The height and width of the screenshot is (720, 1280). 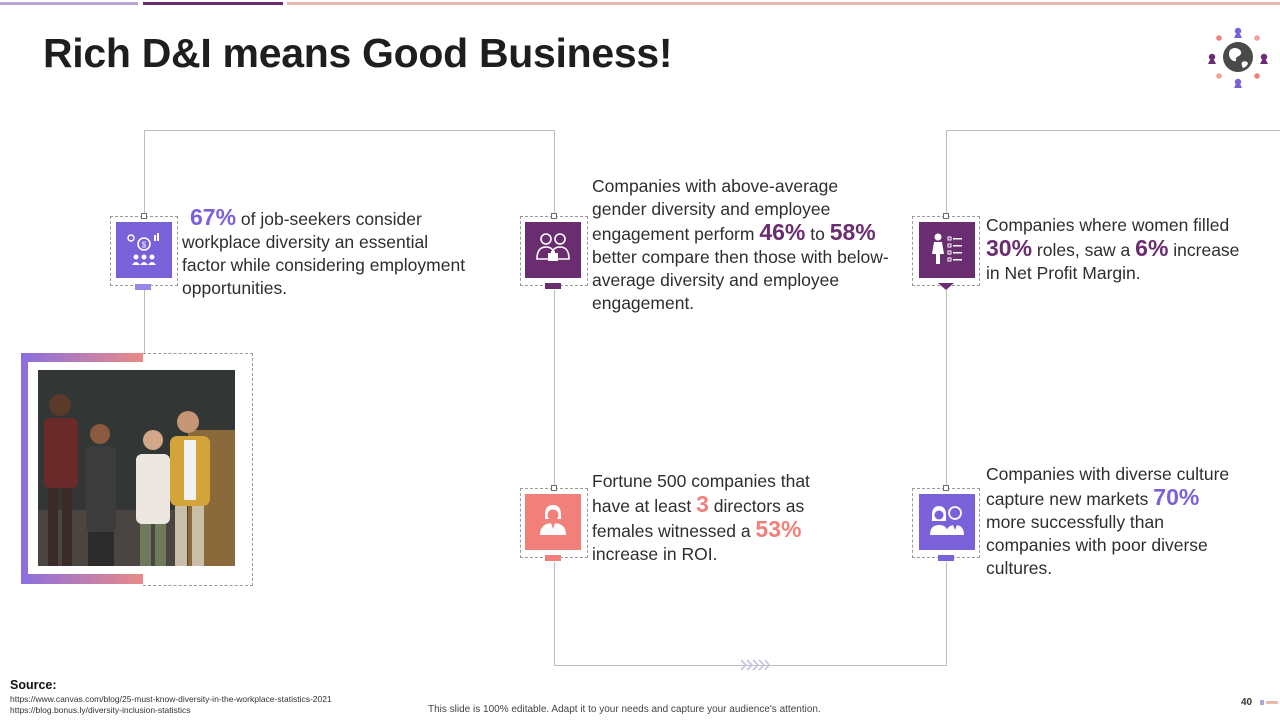 I want to click on finance-team-icon: $, so click(x=144, y=250).